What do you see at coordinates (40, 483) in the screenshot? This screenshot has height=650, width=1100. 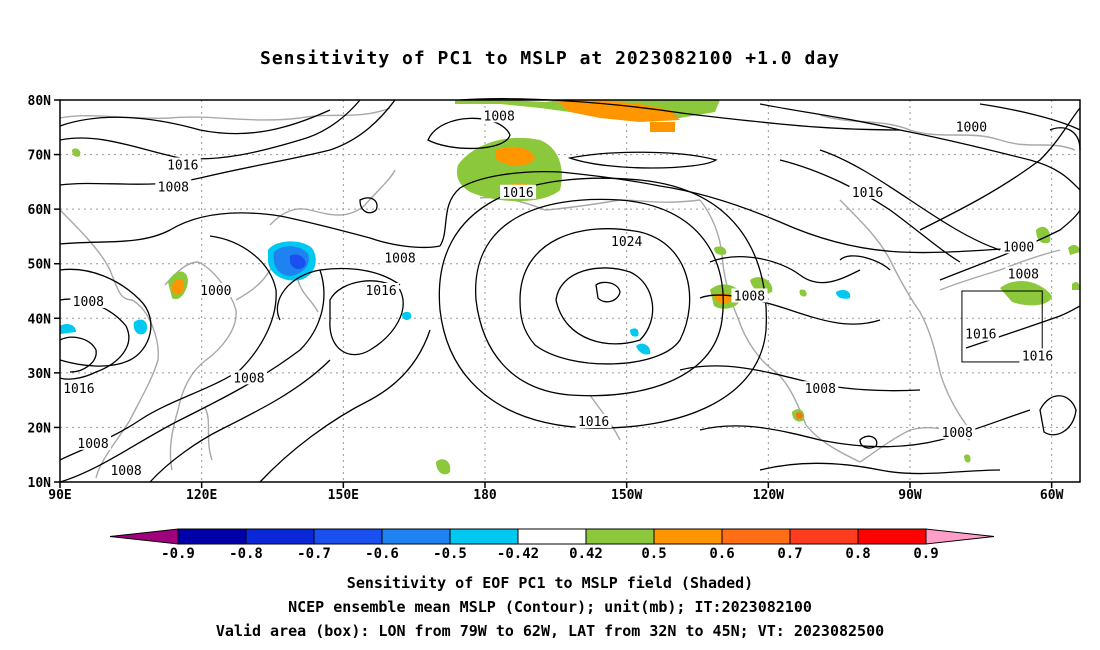 I see `lat-tick-label: 10N` at bounding box center [40, 483].